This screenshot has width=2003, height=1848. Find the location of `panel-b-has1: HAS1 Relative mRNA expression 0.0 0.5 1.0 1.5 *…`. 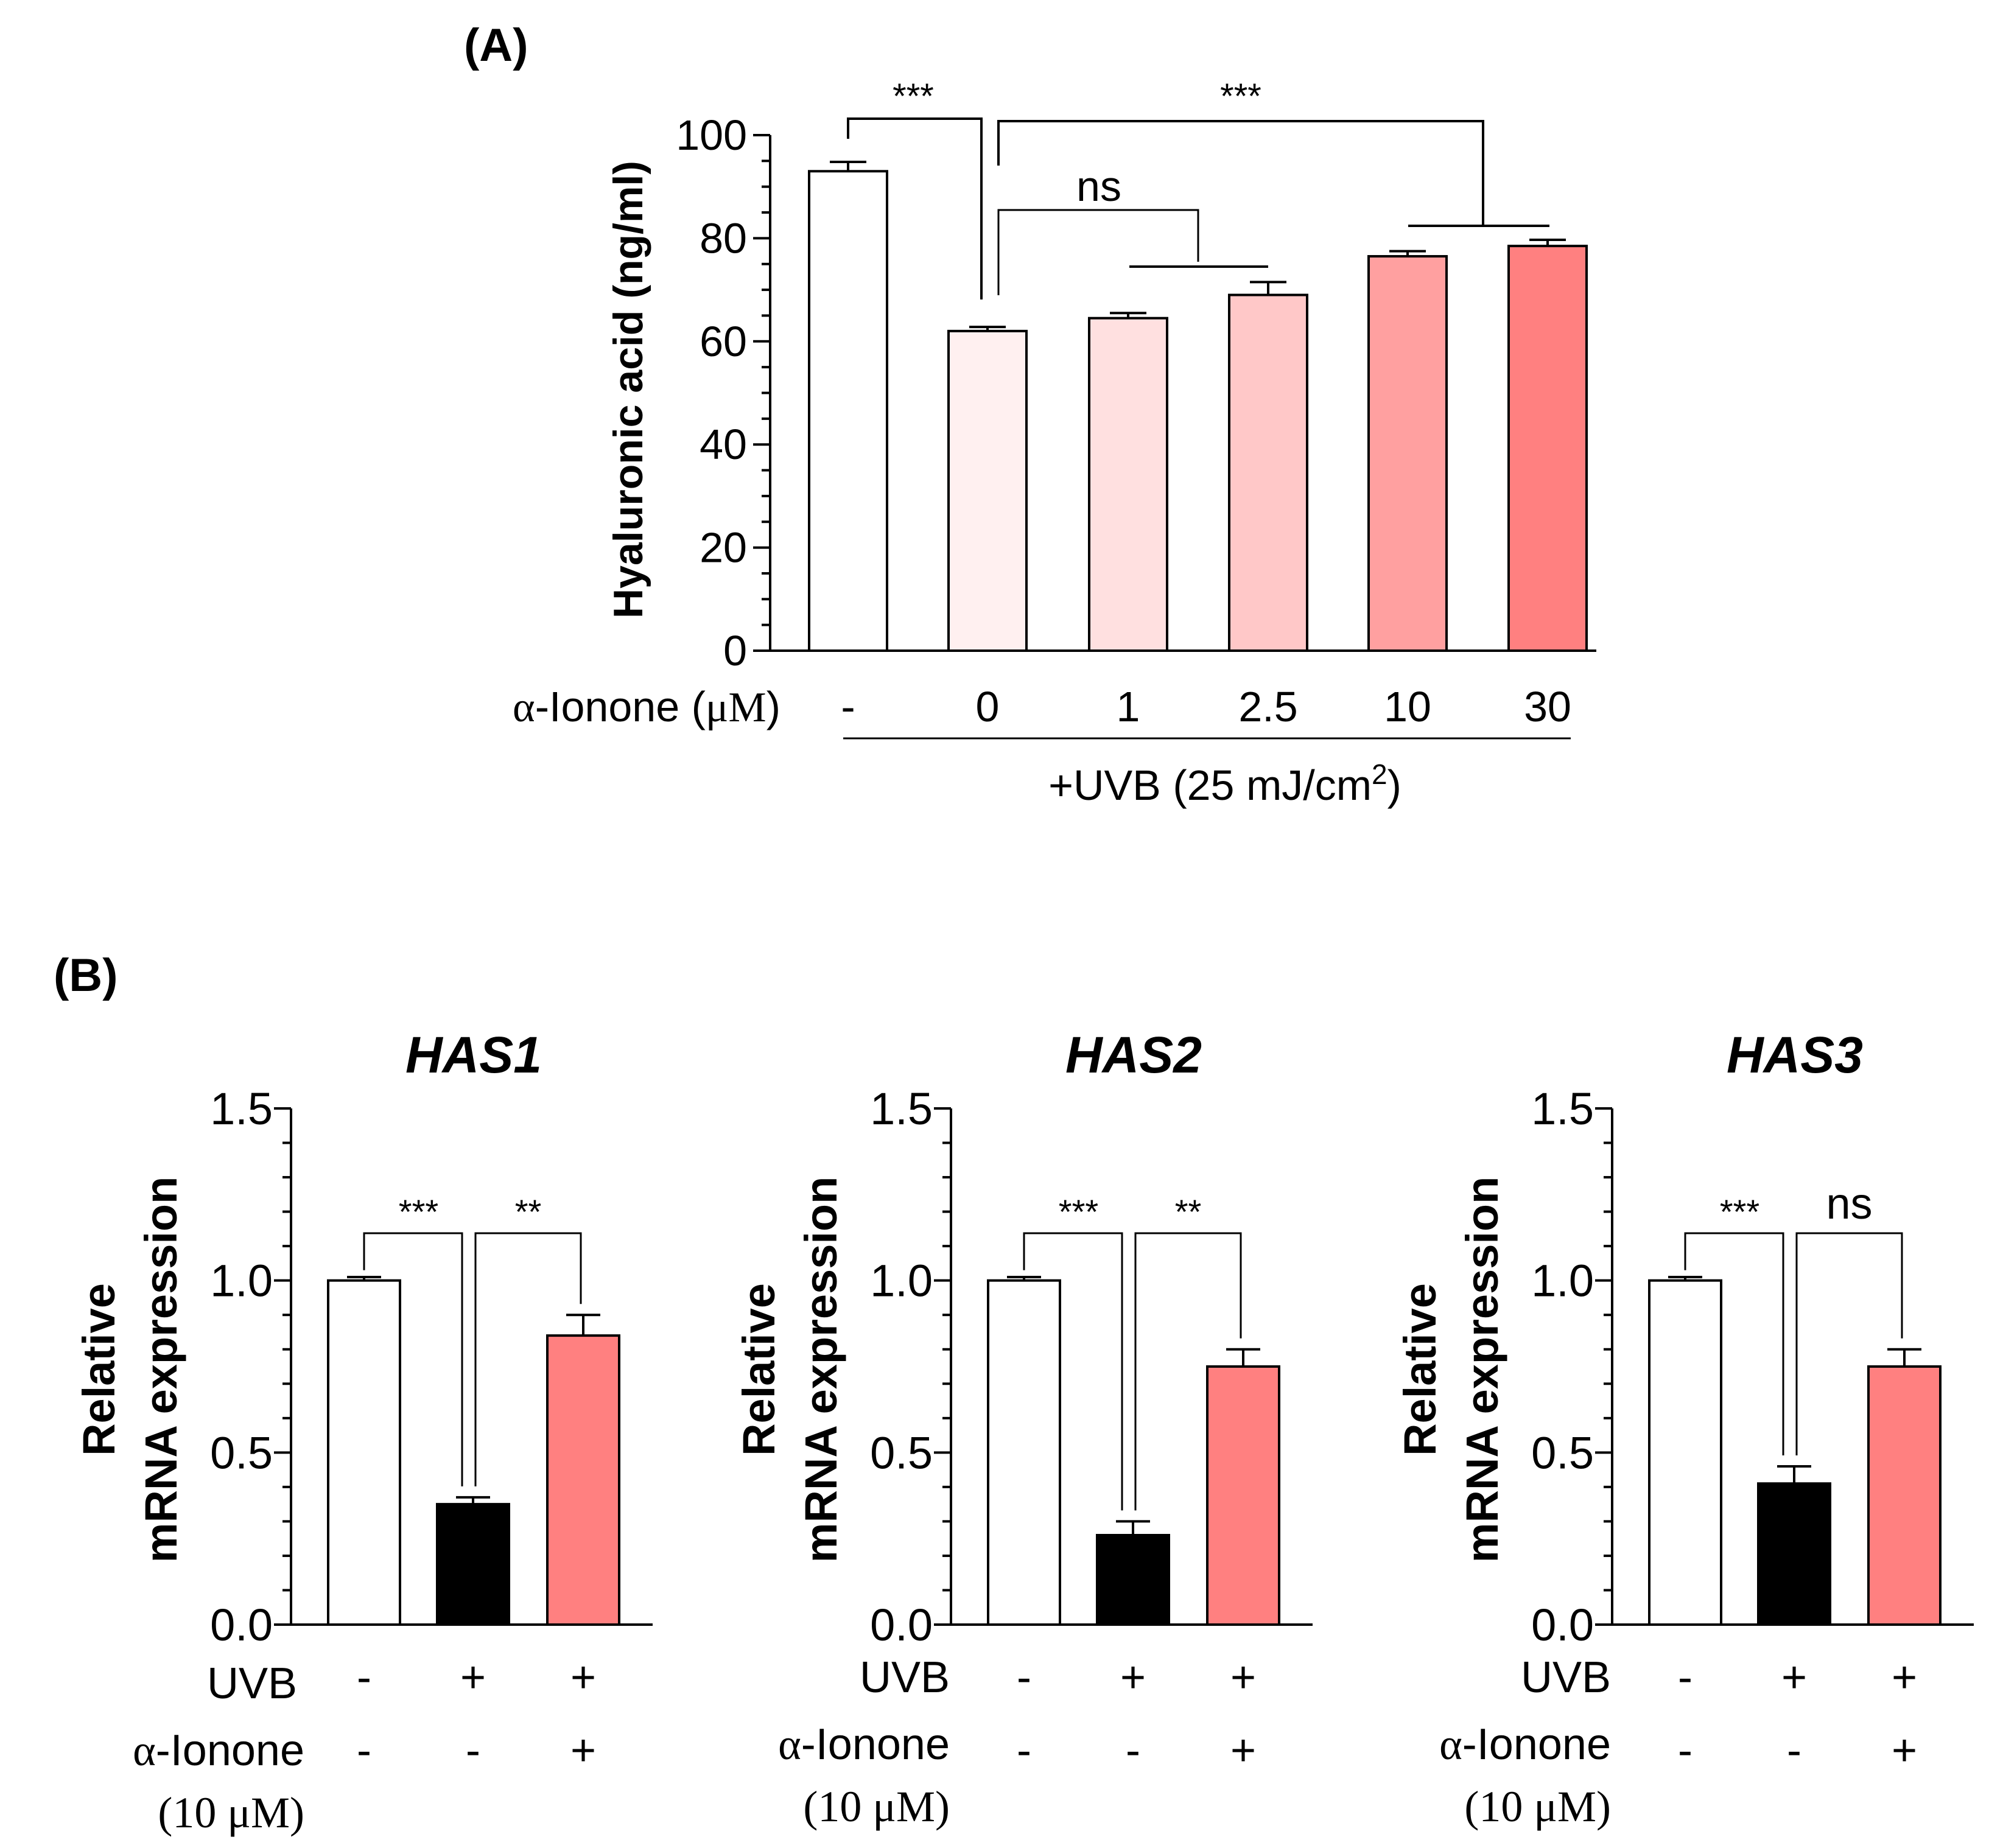

panel-b-has1: HAS1 Relative mRNA expression 0.0 0.5 1.0 1.5 *… is located at coordinates (363, 1431).